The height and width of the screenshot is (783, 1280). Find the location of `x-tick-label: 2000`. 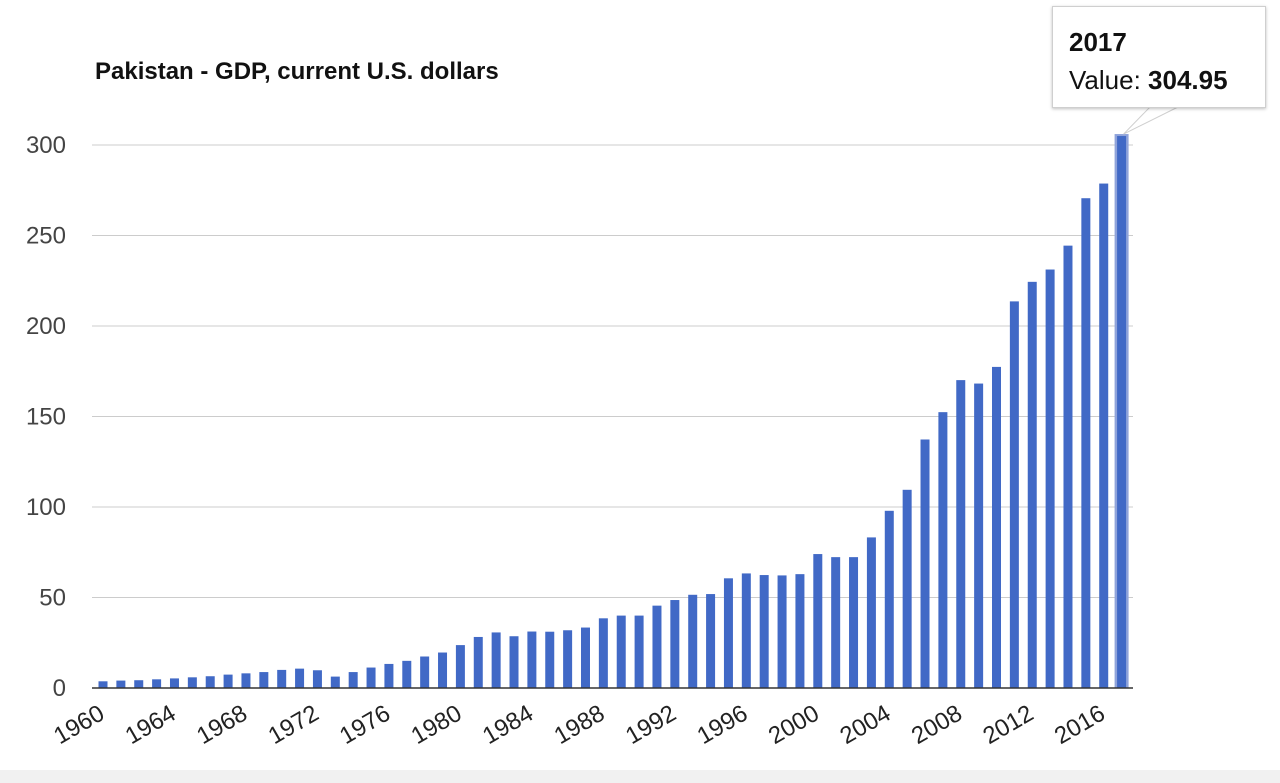

x-tick-label: 2000 is located at coordinates (794, 725).